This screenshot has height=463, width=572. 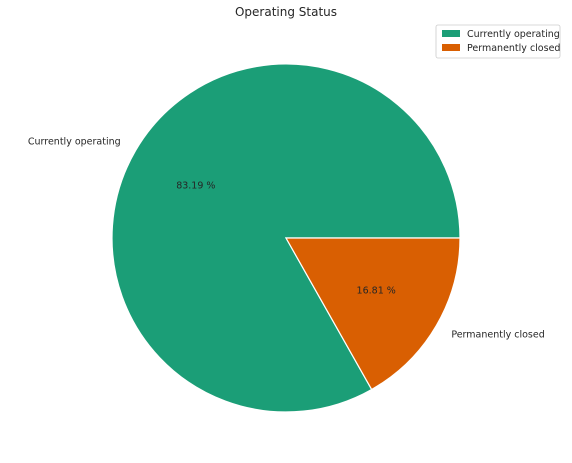 I want to click on slice-label-currently-operating: Currently operating, so click(x=74, y=142).